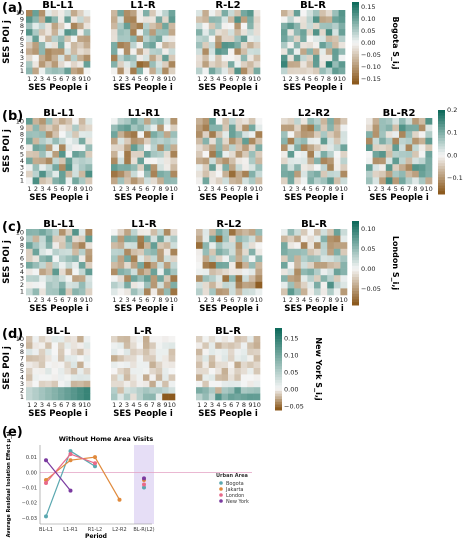  I want to click on x-tick-label: 8, so click(245, 189).